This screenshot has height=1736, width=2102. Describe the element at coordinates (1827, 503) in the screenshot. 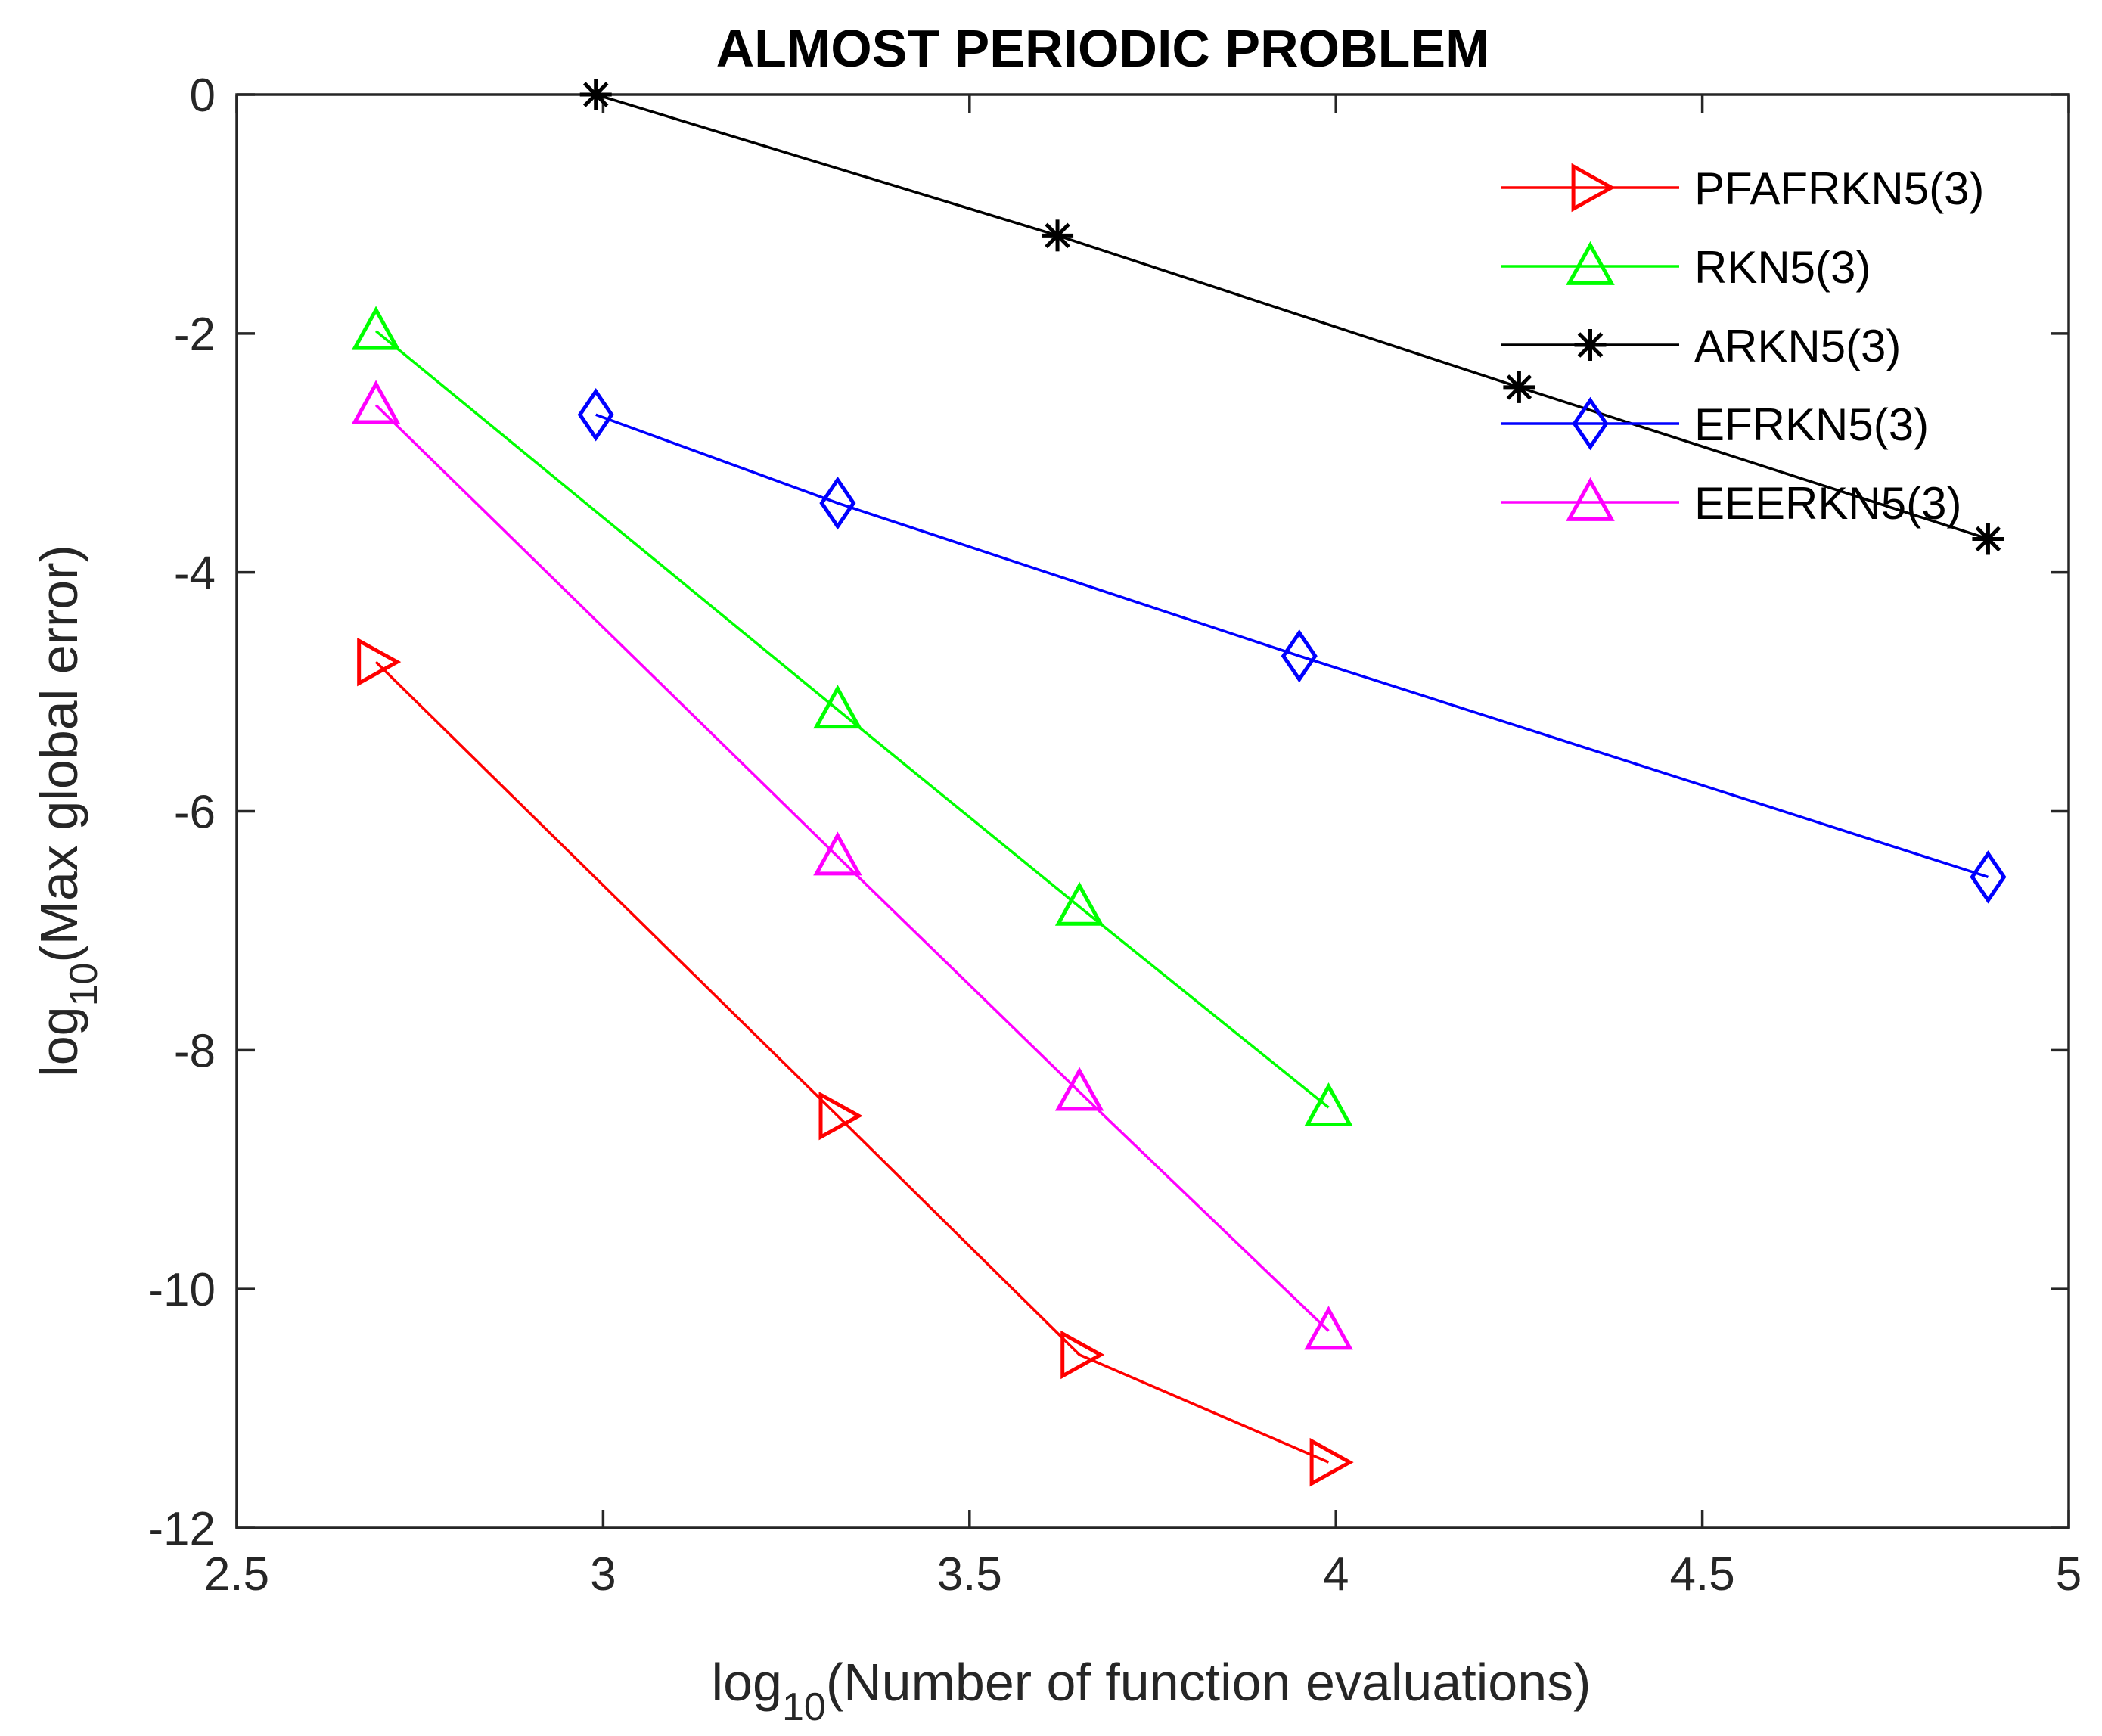

I see `legend-label: EEERKN5(3)` at that location.